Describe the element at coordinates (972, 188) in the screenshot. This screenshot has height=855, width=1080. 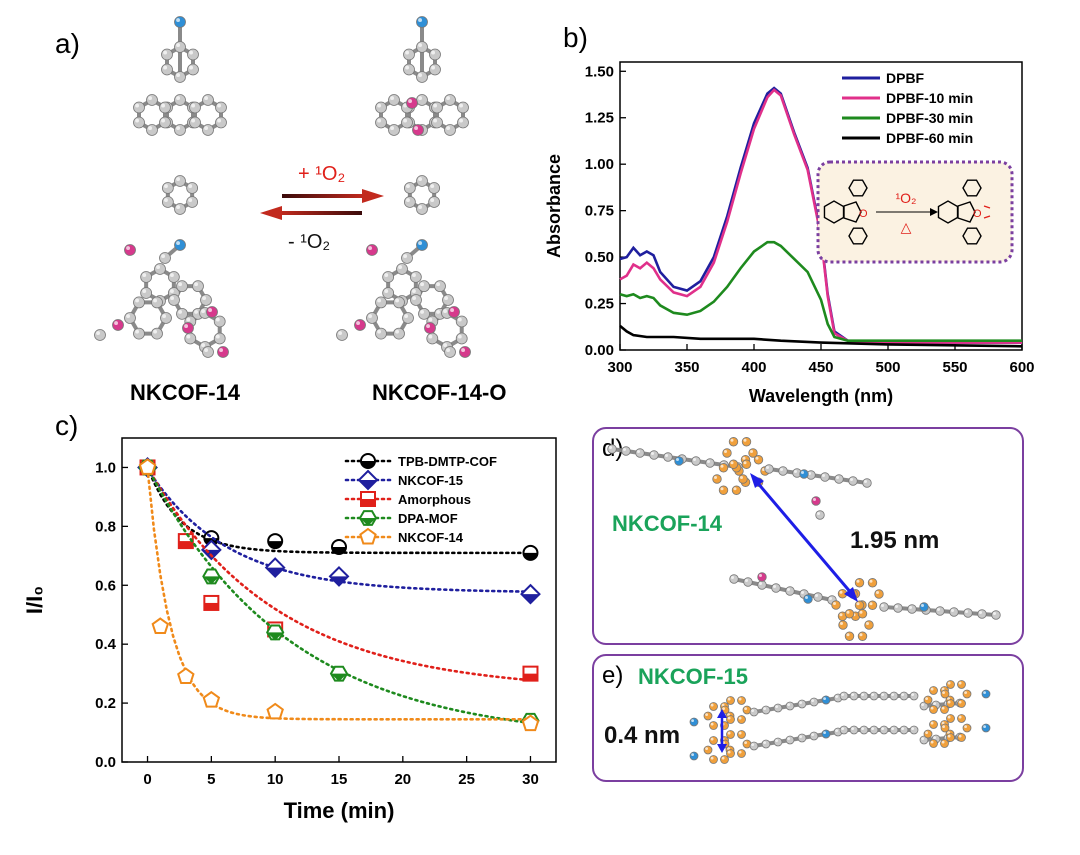
I see `phenyl-ring` at that location.